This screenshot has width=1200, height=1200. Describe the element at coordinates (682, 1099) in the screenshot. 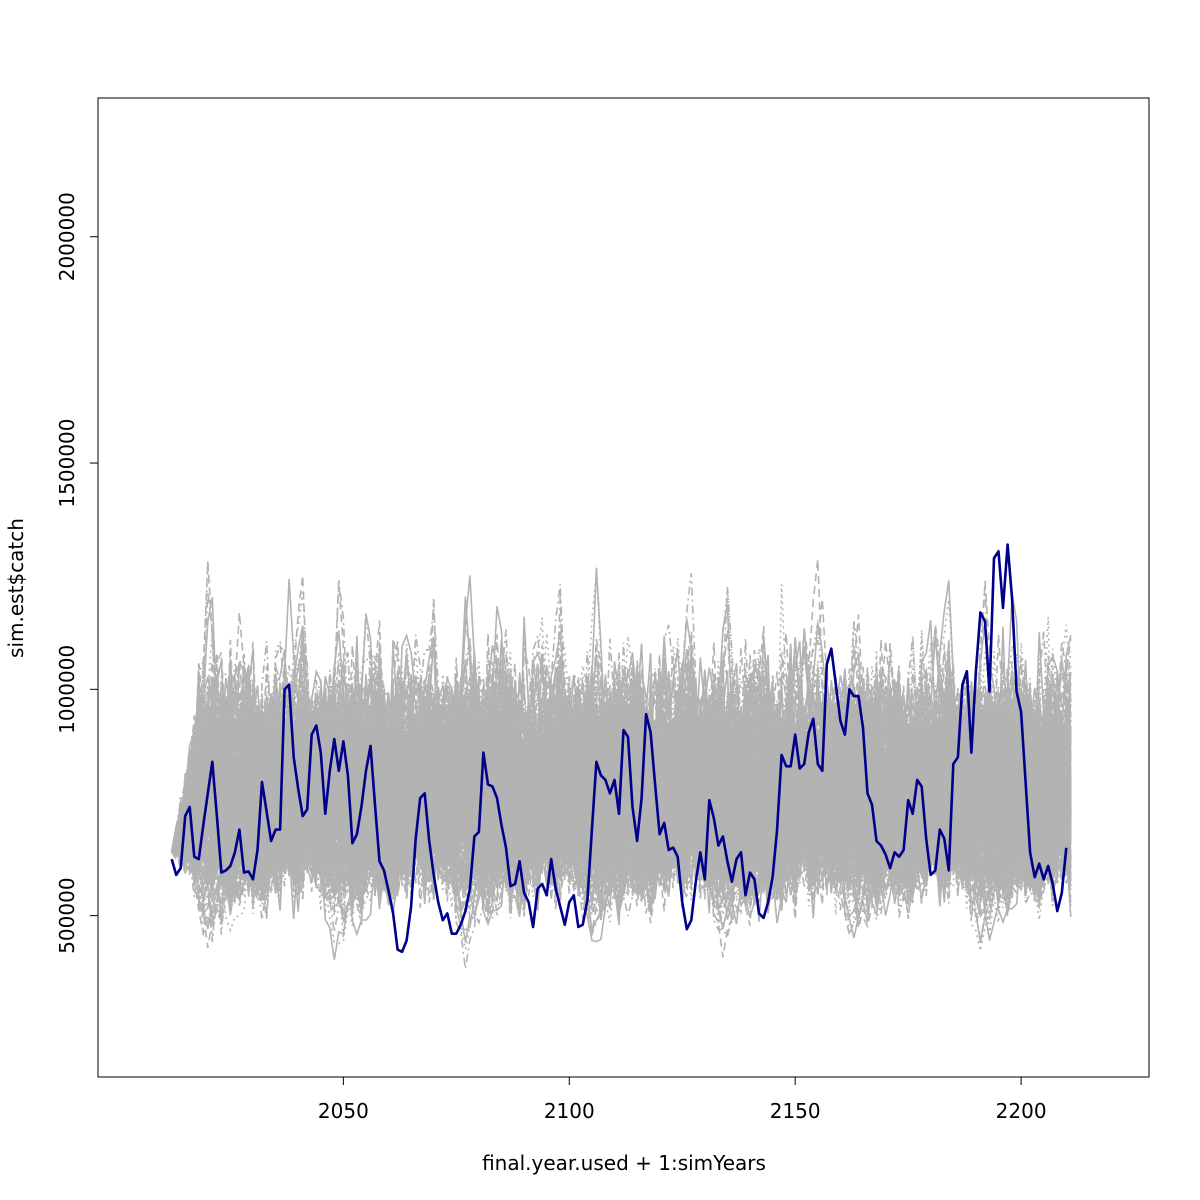

I see `x-axis: 2050 2100 2150 2200` at that location.